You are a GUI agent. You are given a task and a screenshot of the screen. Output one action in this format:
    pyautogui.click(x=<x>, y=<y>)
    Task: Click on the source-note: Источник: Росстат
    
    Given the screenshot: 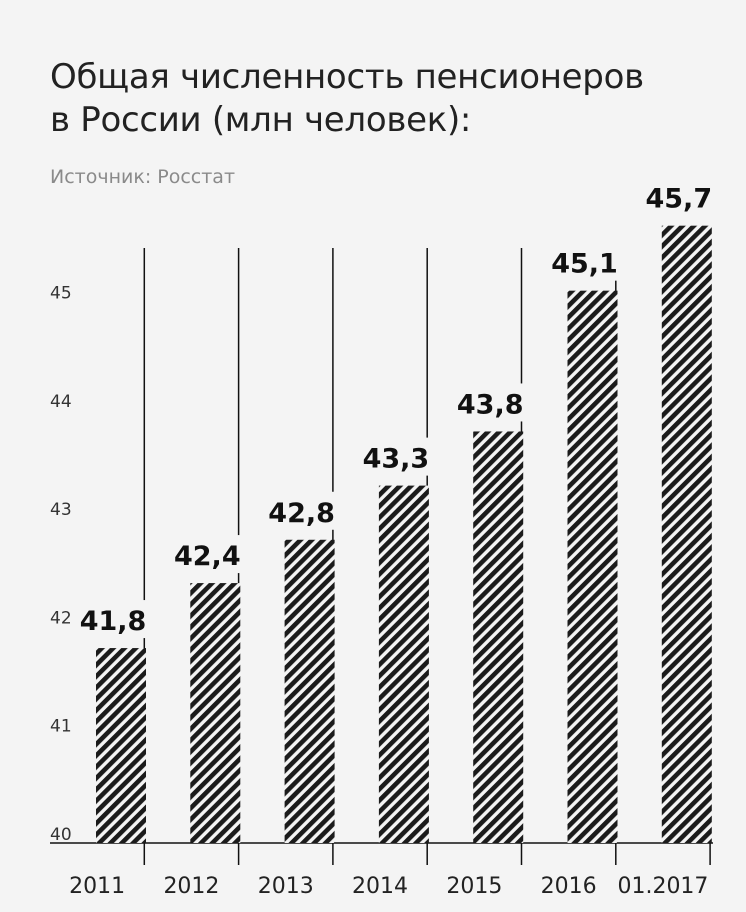 What is the action you would take?
    pyautogui.click(x=143, y=177)
    